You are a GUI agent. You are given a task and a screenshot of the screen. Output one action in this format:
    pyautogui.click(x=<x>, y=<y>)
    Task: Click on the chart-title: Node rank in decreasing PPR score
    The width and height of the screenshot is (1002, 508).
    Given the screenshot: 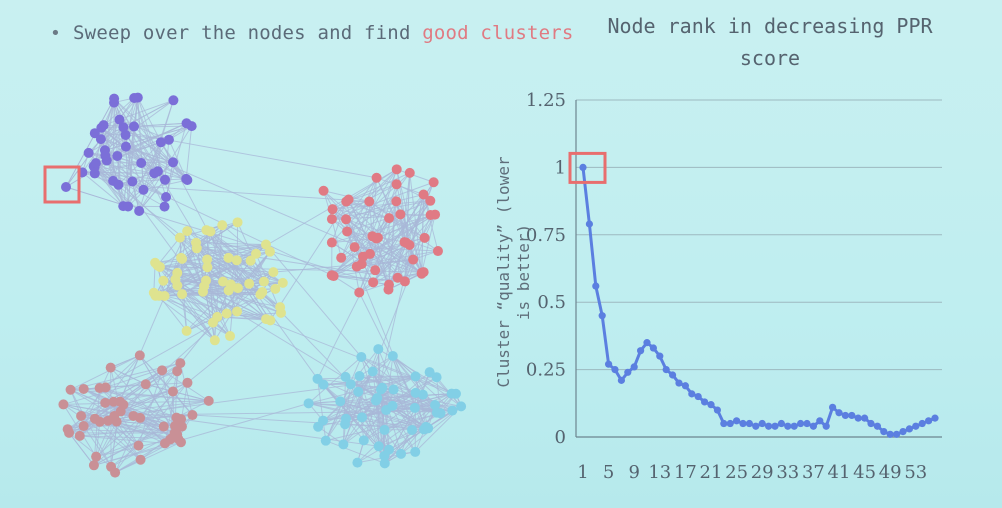 What is the action you would take?
    pyautogui.click(x=770, y=42)
    